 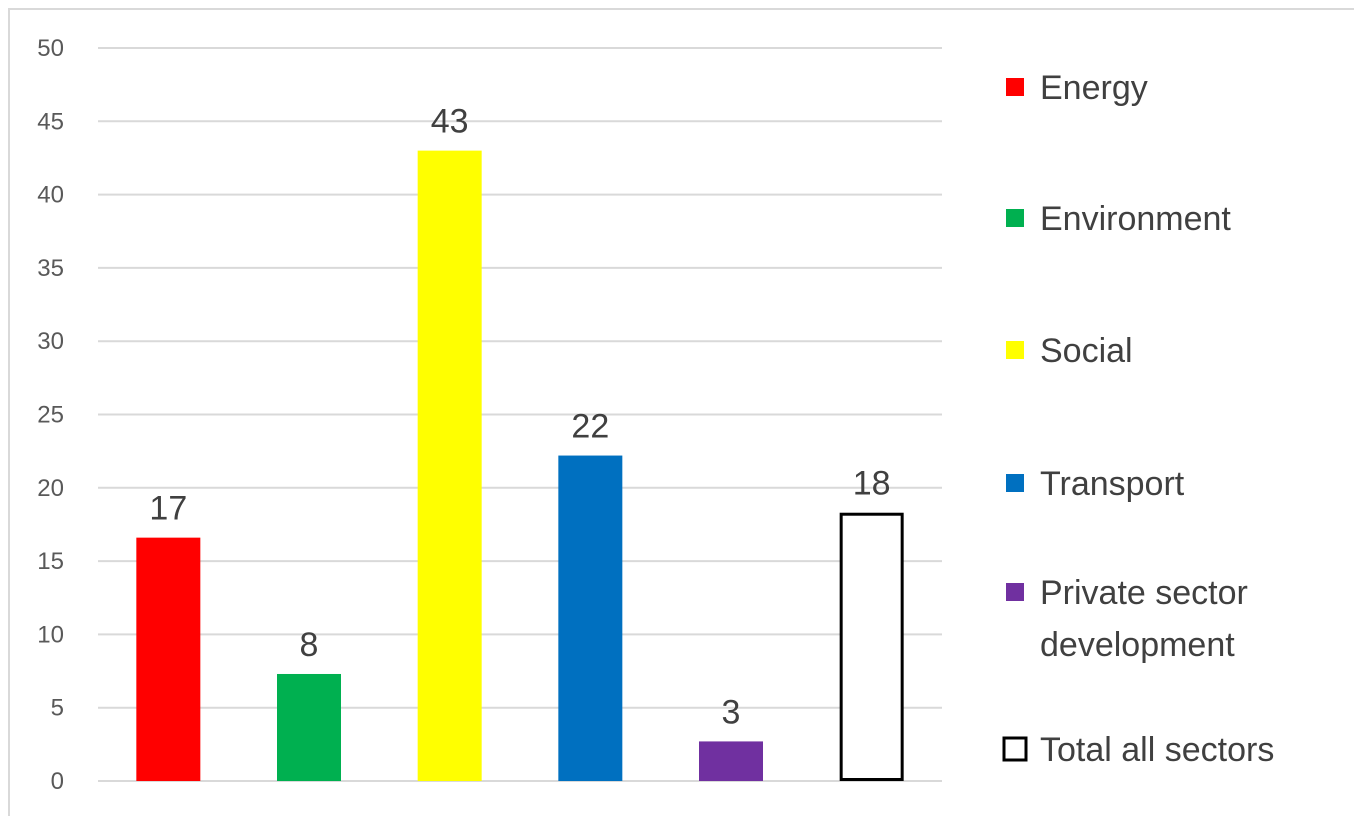 I want to click on bar-energy, so click(x=168, y=659).